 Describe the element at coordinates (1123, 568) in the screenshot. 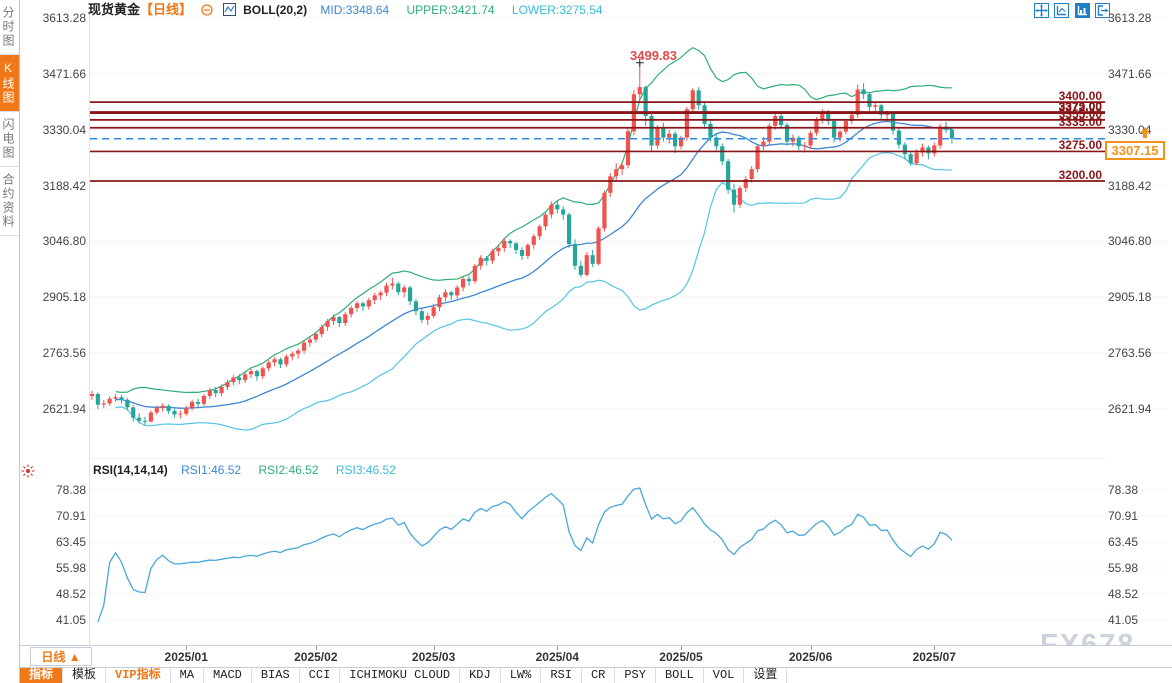

I see `rsi-axis-label-right: 55.98` at that location.